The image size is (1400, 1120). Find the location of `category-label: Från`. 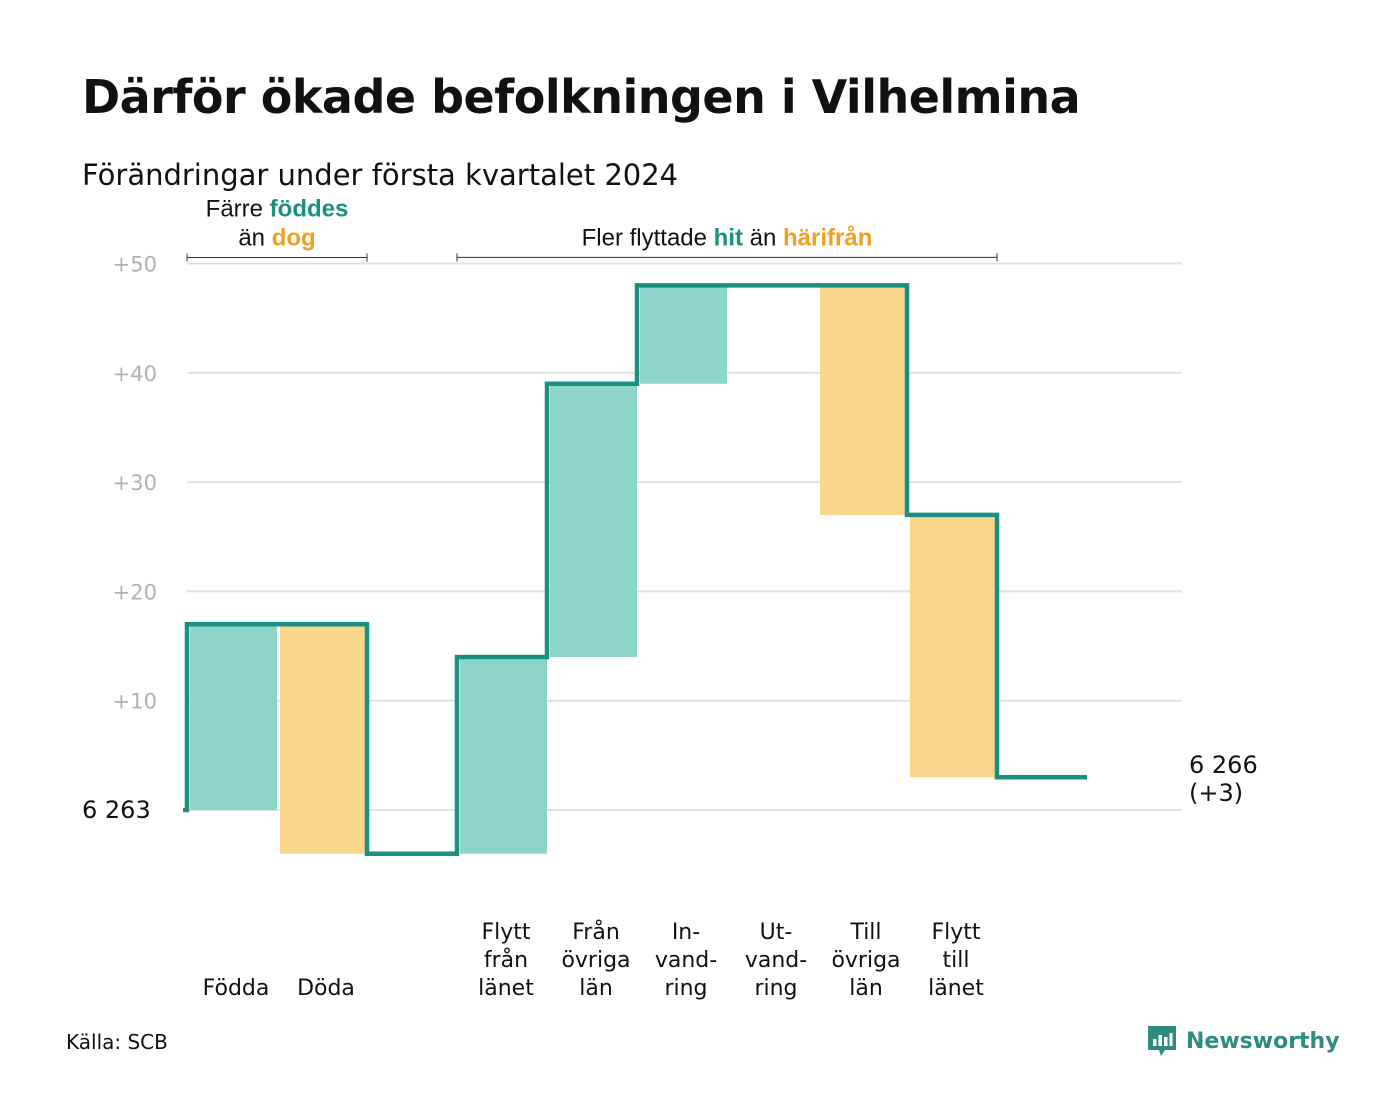

category-label: Från is located at coordinates (596, 932).